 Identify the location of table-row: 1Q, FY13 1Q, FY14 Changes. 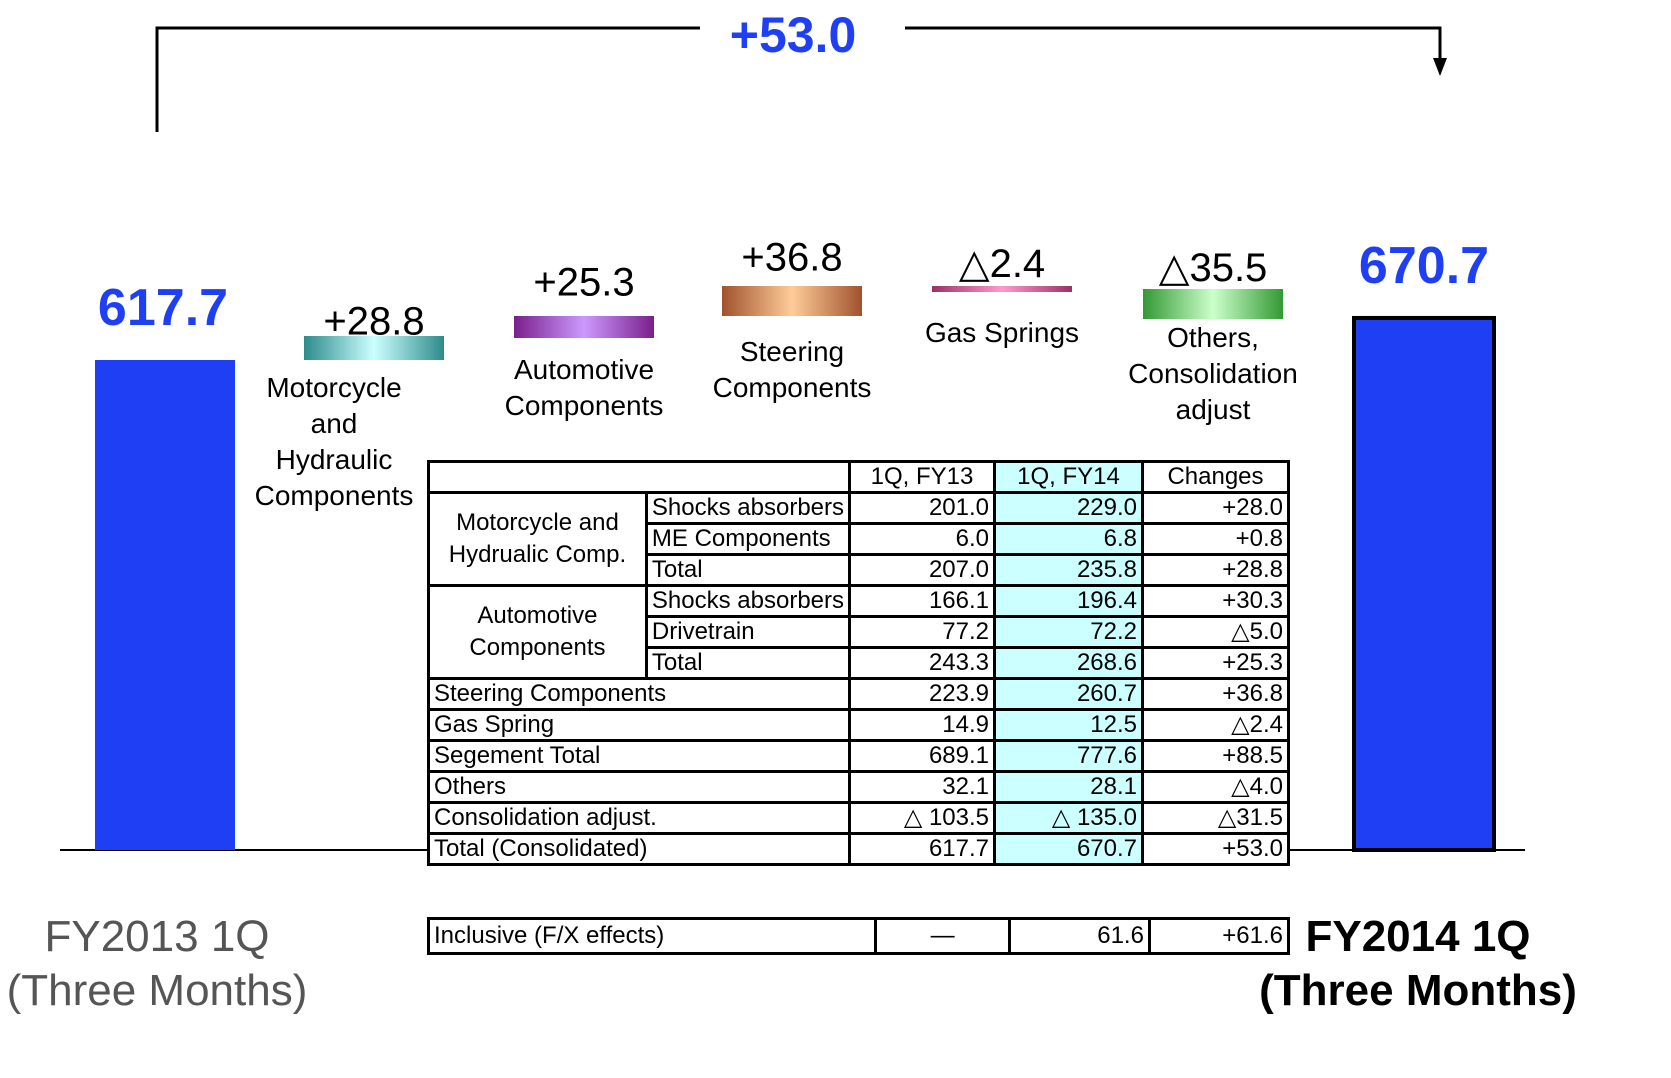
(858, 477).